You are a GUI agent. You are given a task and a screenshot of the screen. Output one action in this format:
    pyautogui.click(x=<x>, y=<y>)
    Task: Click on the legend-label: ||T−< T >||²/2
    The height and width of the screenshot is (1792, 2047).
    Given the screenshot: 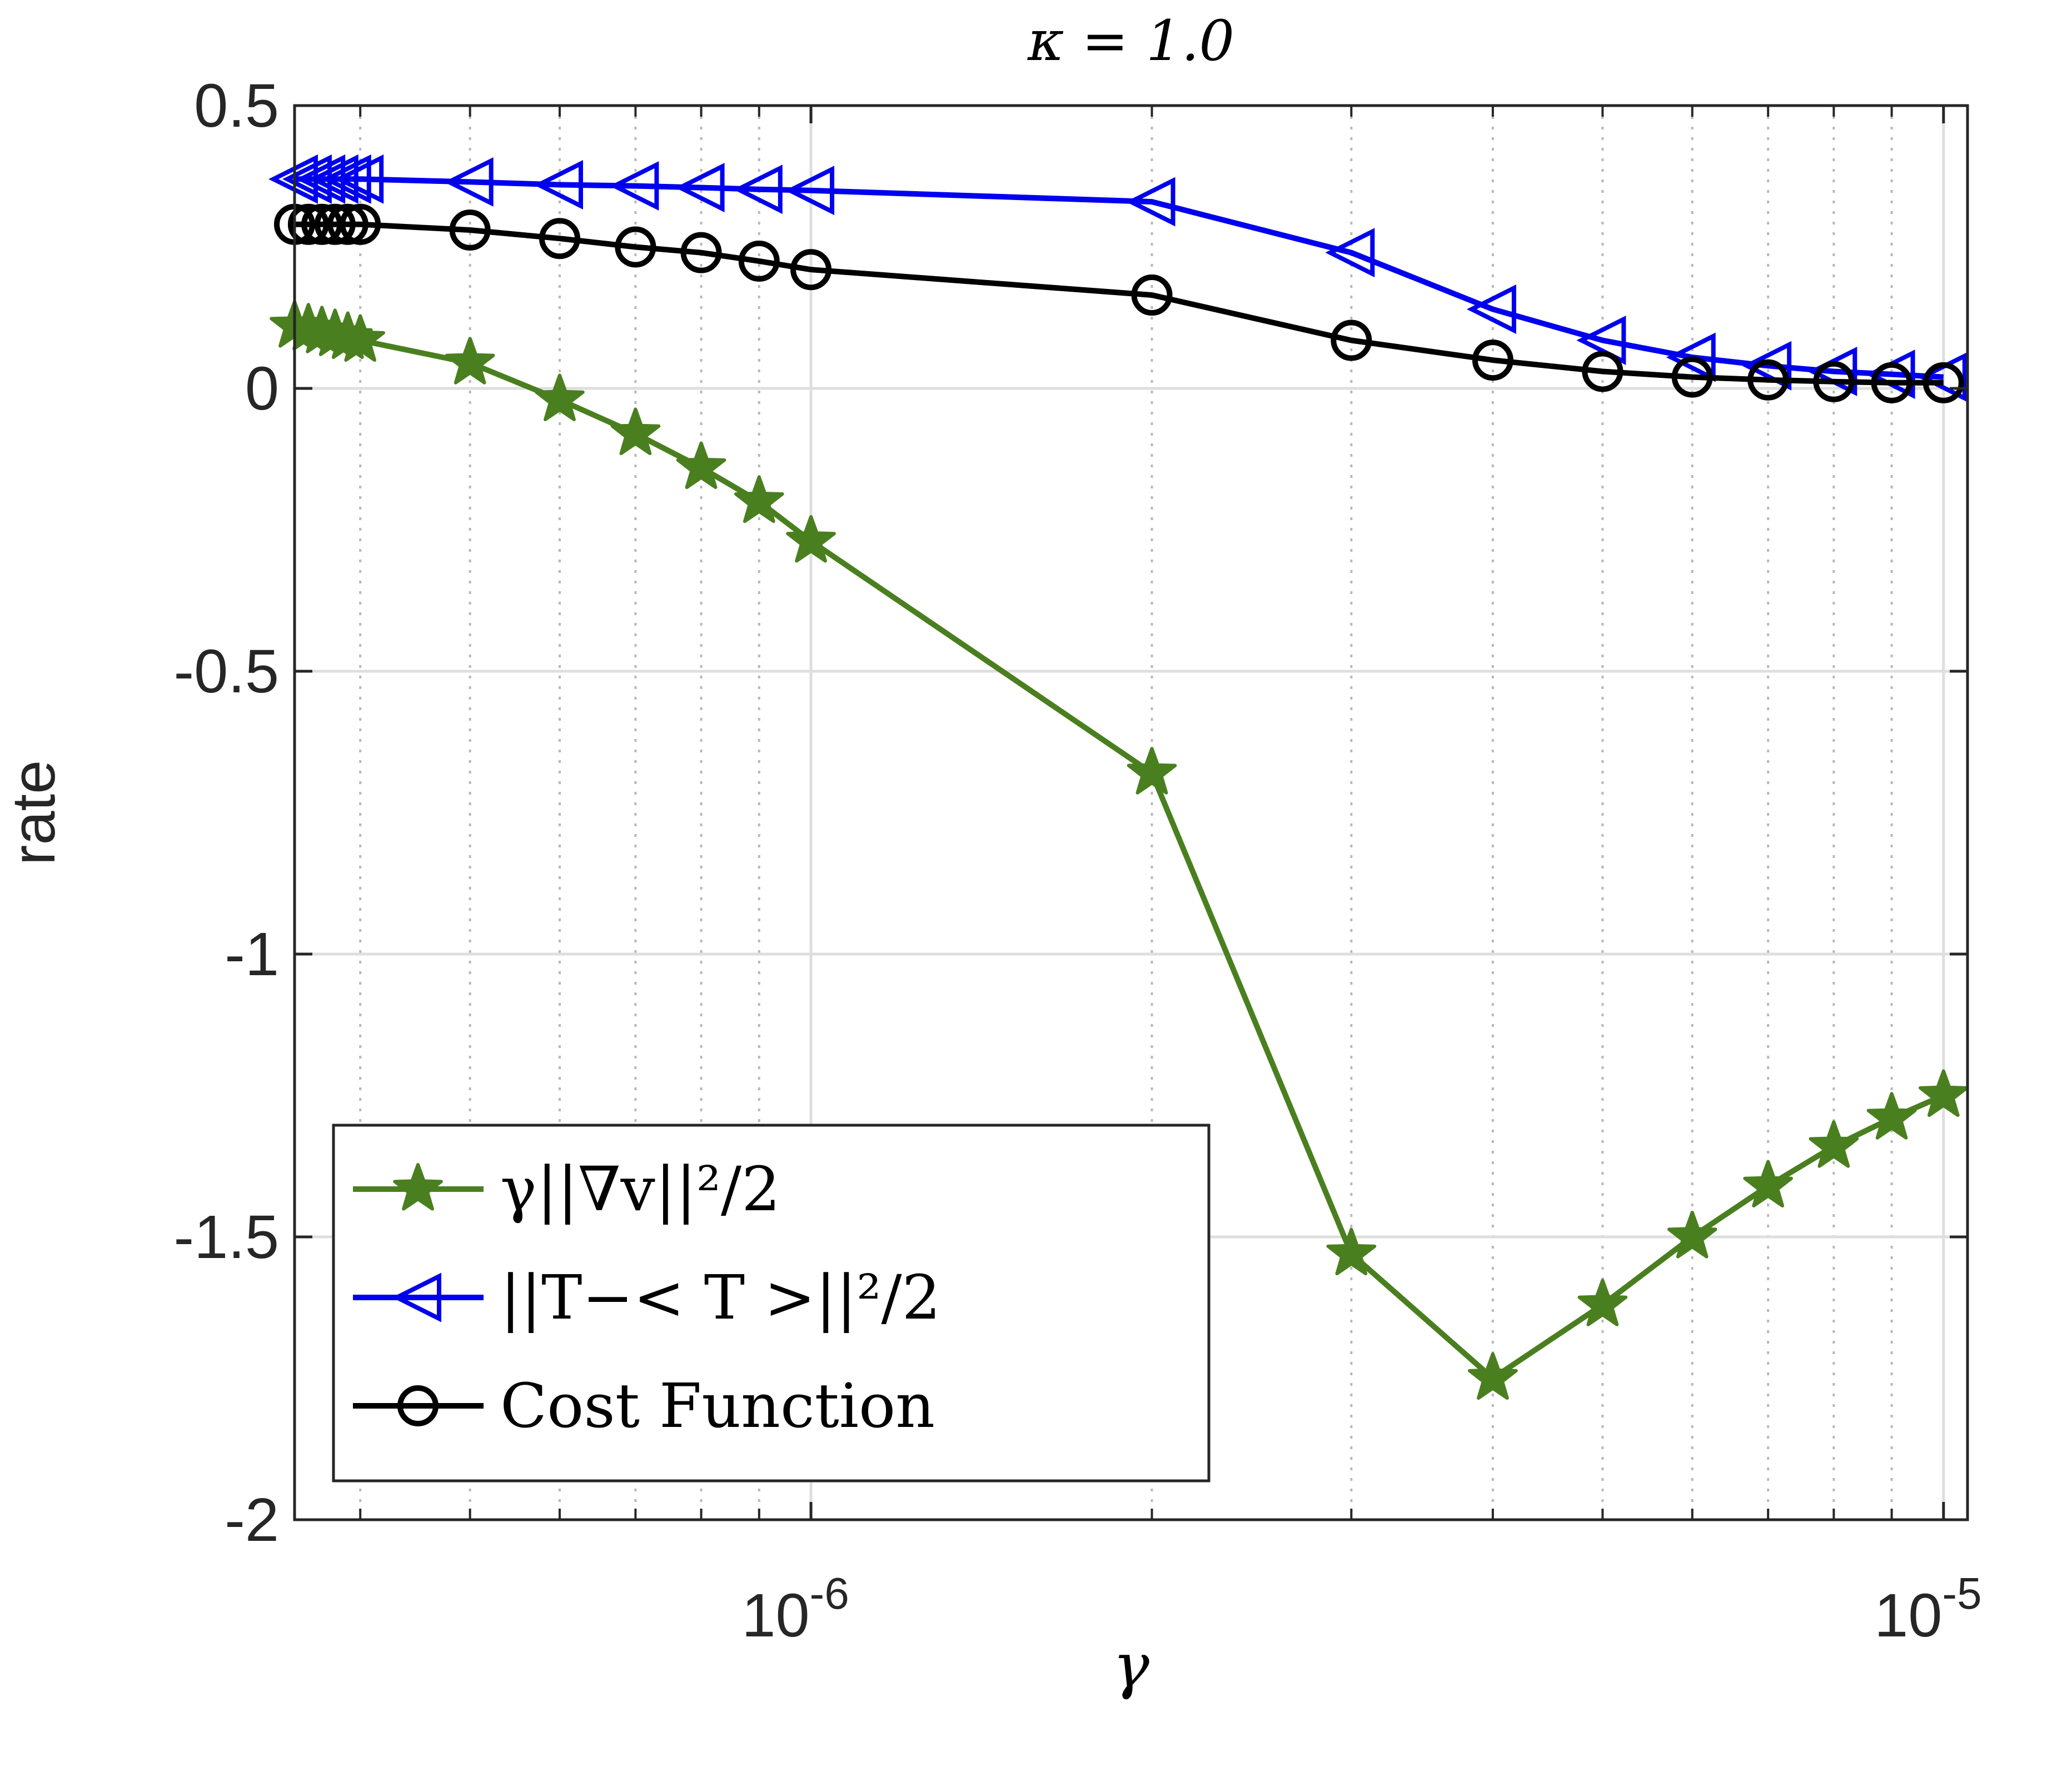 What is the action you would take?
    pyautogui.click(x=720, y=1297)
    